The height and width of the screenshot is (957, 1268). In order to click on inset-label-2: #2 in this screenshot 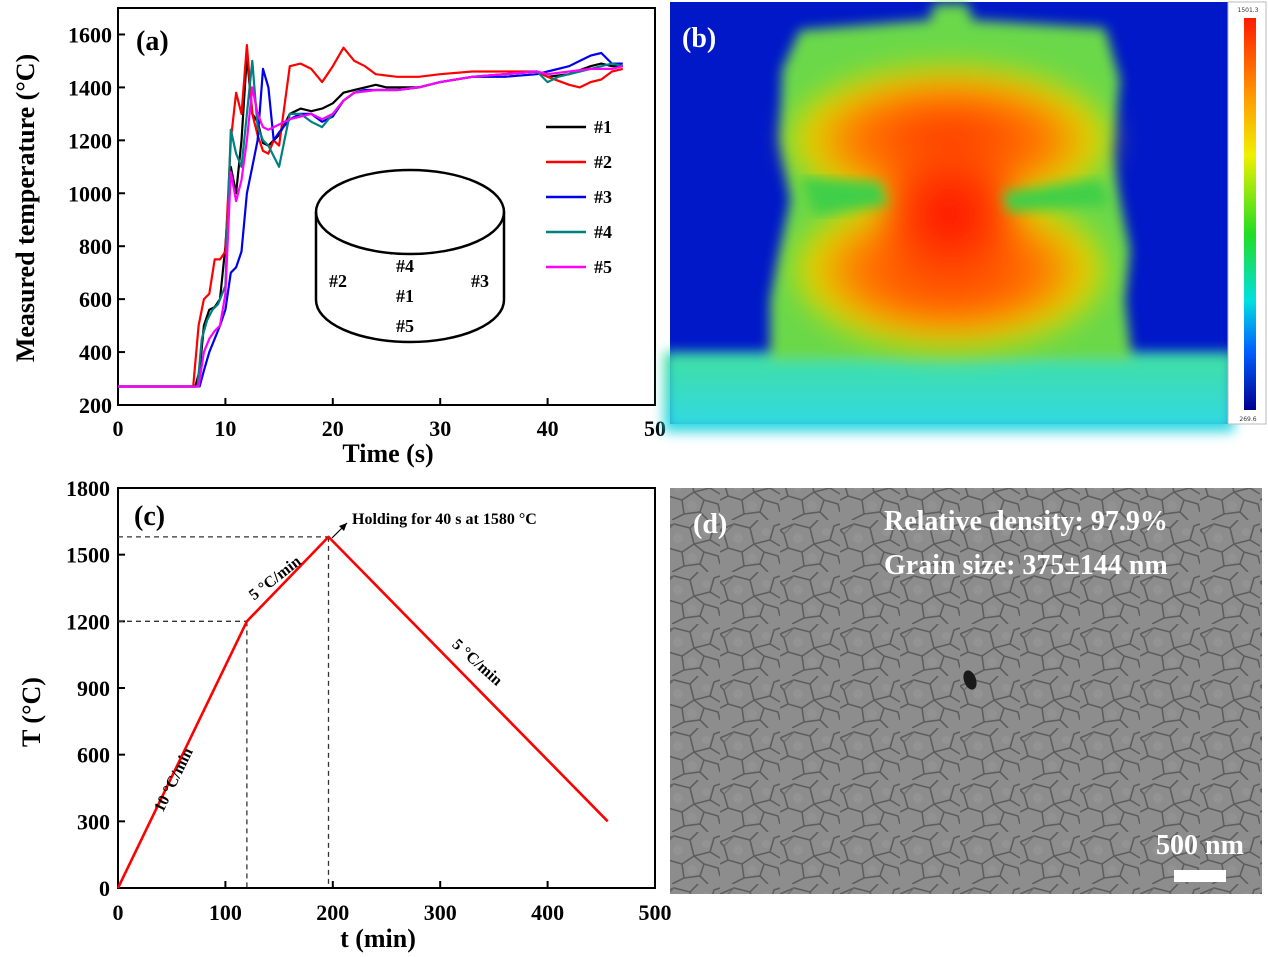, I will do `click(338, 281)`.